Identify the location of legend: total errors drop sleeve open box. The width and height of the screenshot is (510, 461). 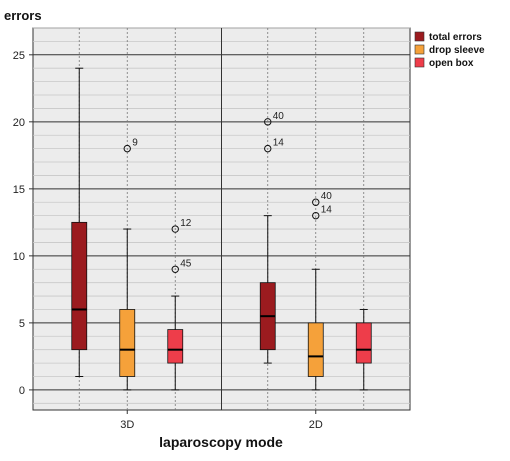
(449, 50).